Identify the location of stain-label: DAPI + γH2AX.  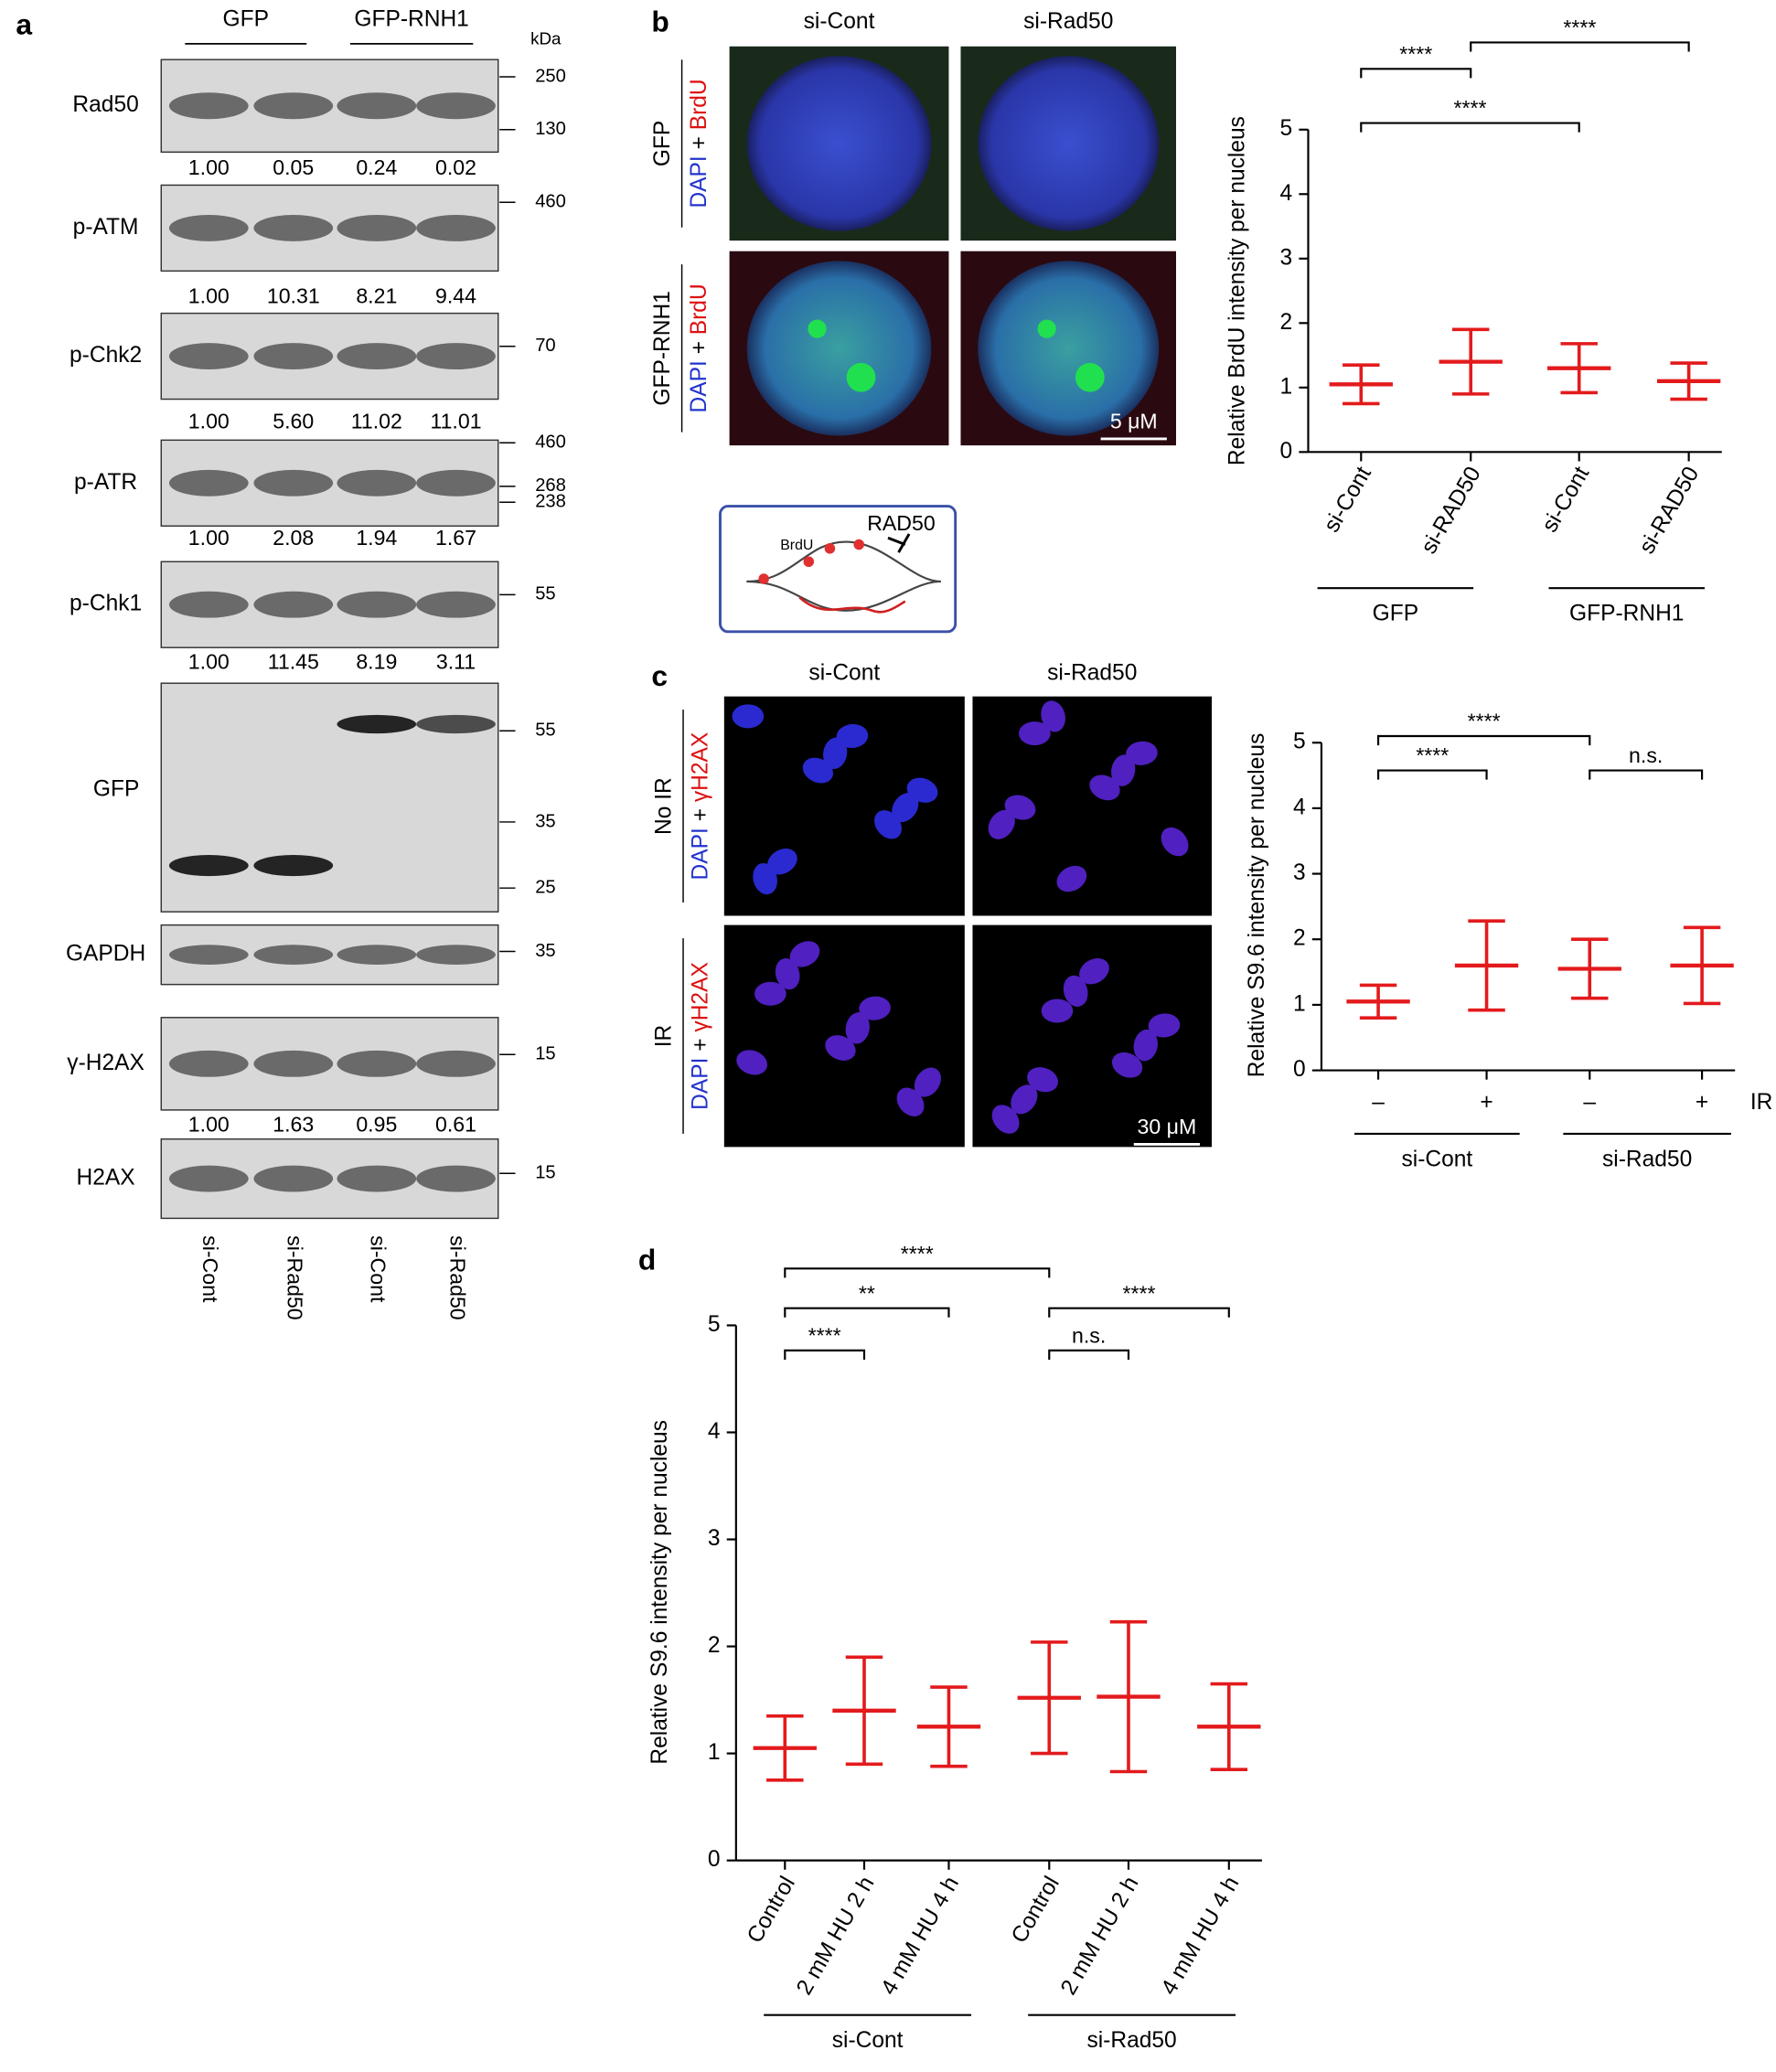
(701, 1036).